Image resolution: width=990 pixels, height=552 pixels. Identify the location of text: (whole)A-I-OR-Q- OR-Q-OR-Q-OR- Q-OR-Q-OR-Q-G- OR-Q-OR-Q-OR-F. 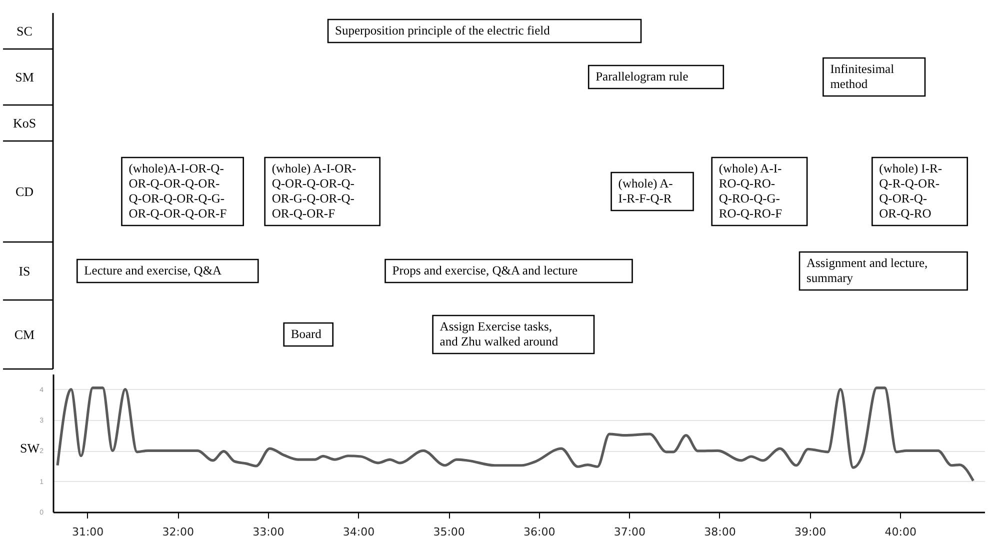
(177, 191).